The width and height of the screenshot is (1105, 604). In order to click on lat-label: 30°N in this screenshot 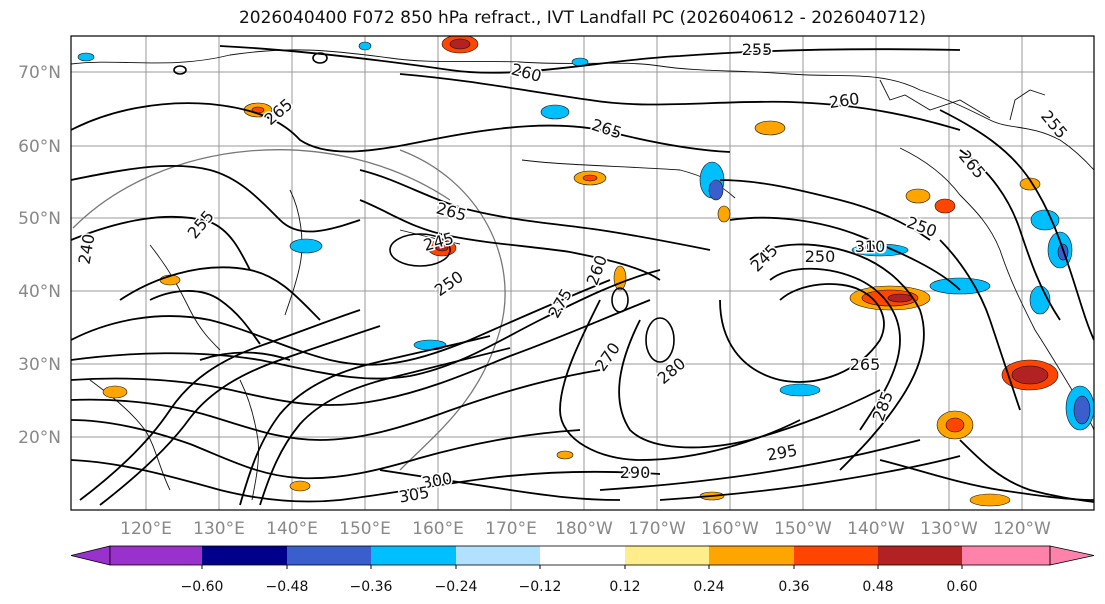, I will do `click(39, 365)`.